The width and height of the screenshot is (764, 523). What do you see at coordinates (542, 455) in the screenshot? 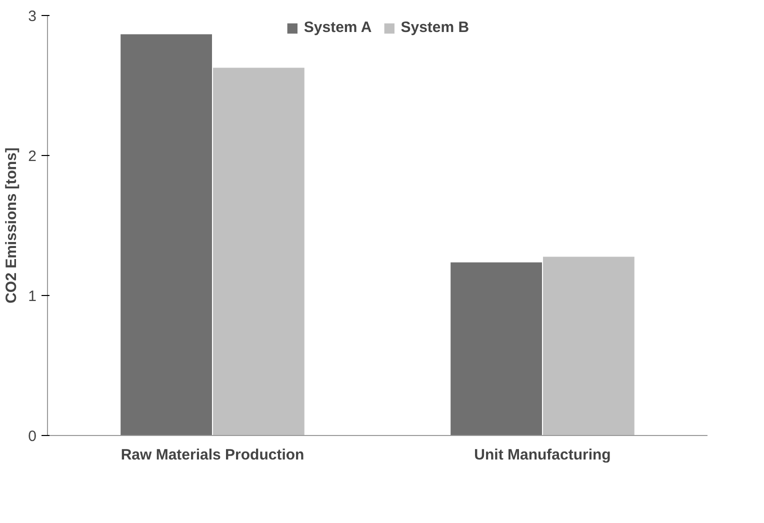
I see `x-tick-label: Unit Manufacturing` at bounding box center [542, 455].